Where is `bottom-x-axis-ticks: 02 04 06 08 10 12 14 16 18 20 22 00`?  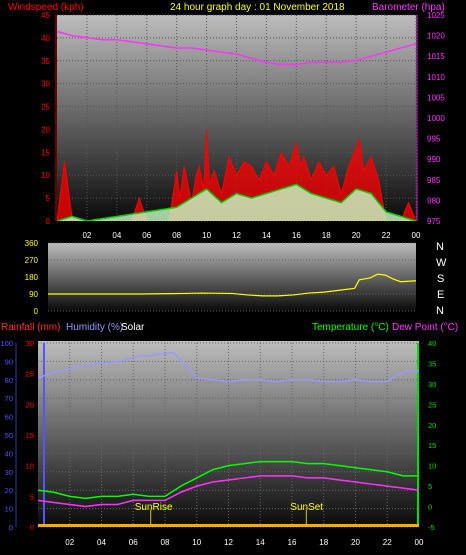
bottom-x-axis-ticks: 02 04 06 08 10 12 14 16 18 20 22 00 is located at coordinates (244, 542).